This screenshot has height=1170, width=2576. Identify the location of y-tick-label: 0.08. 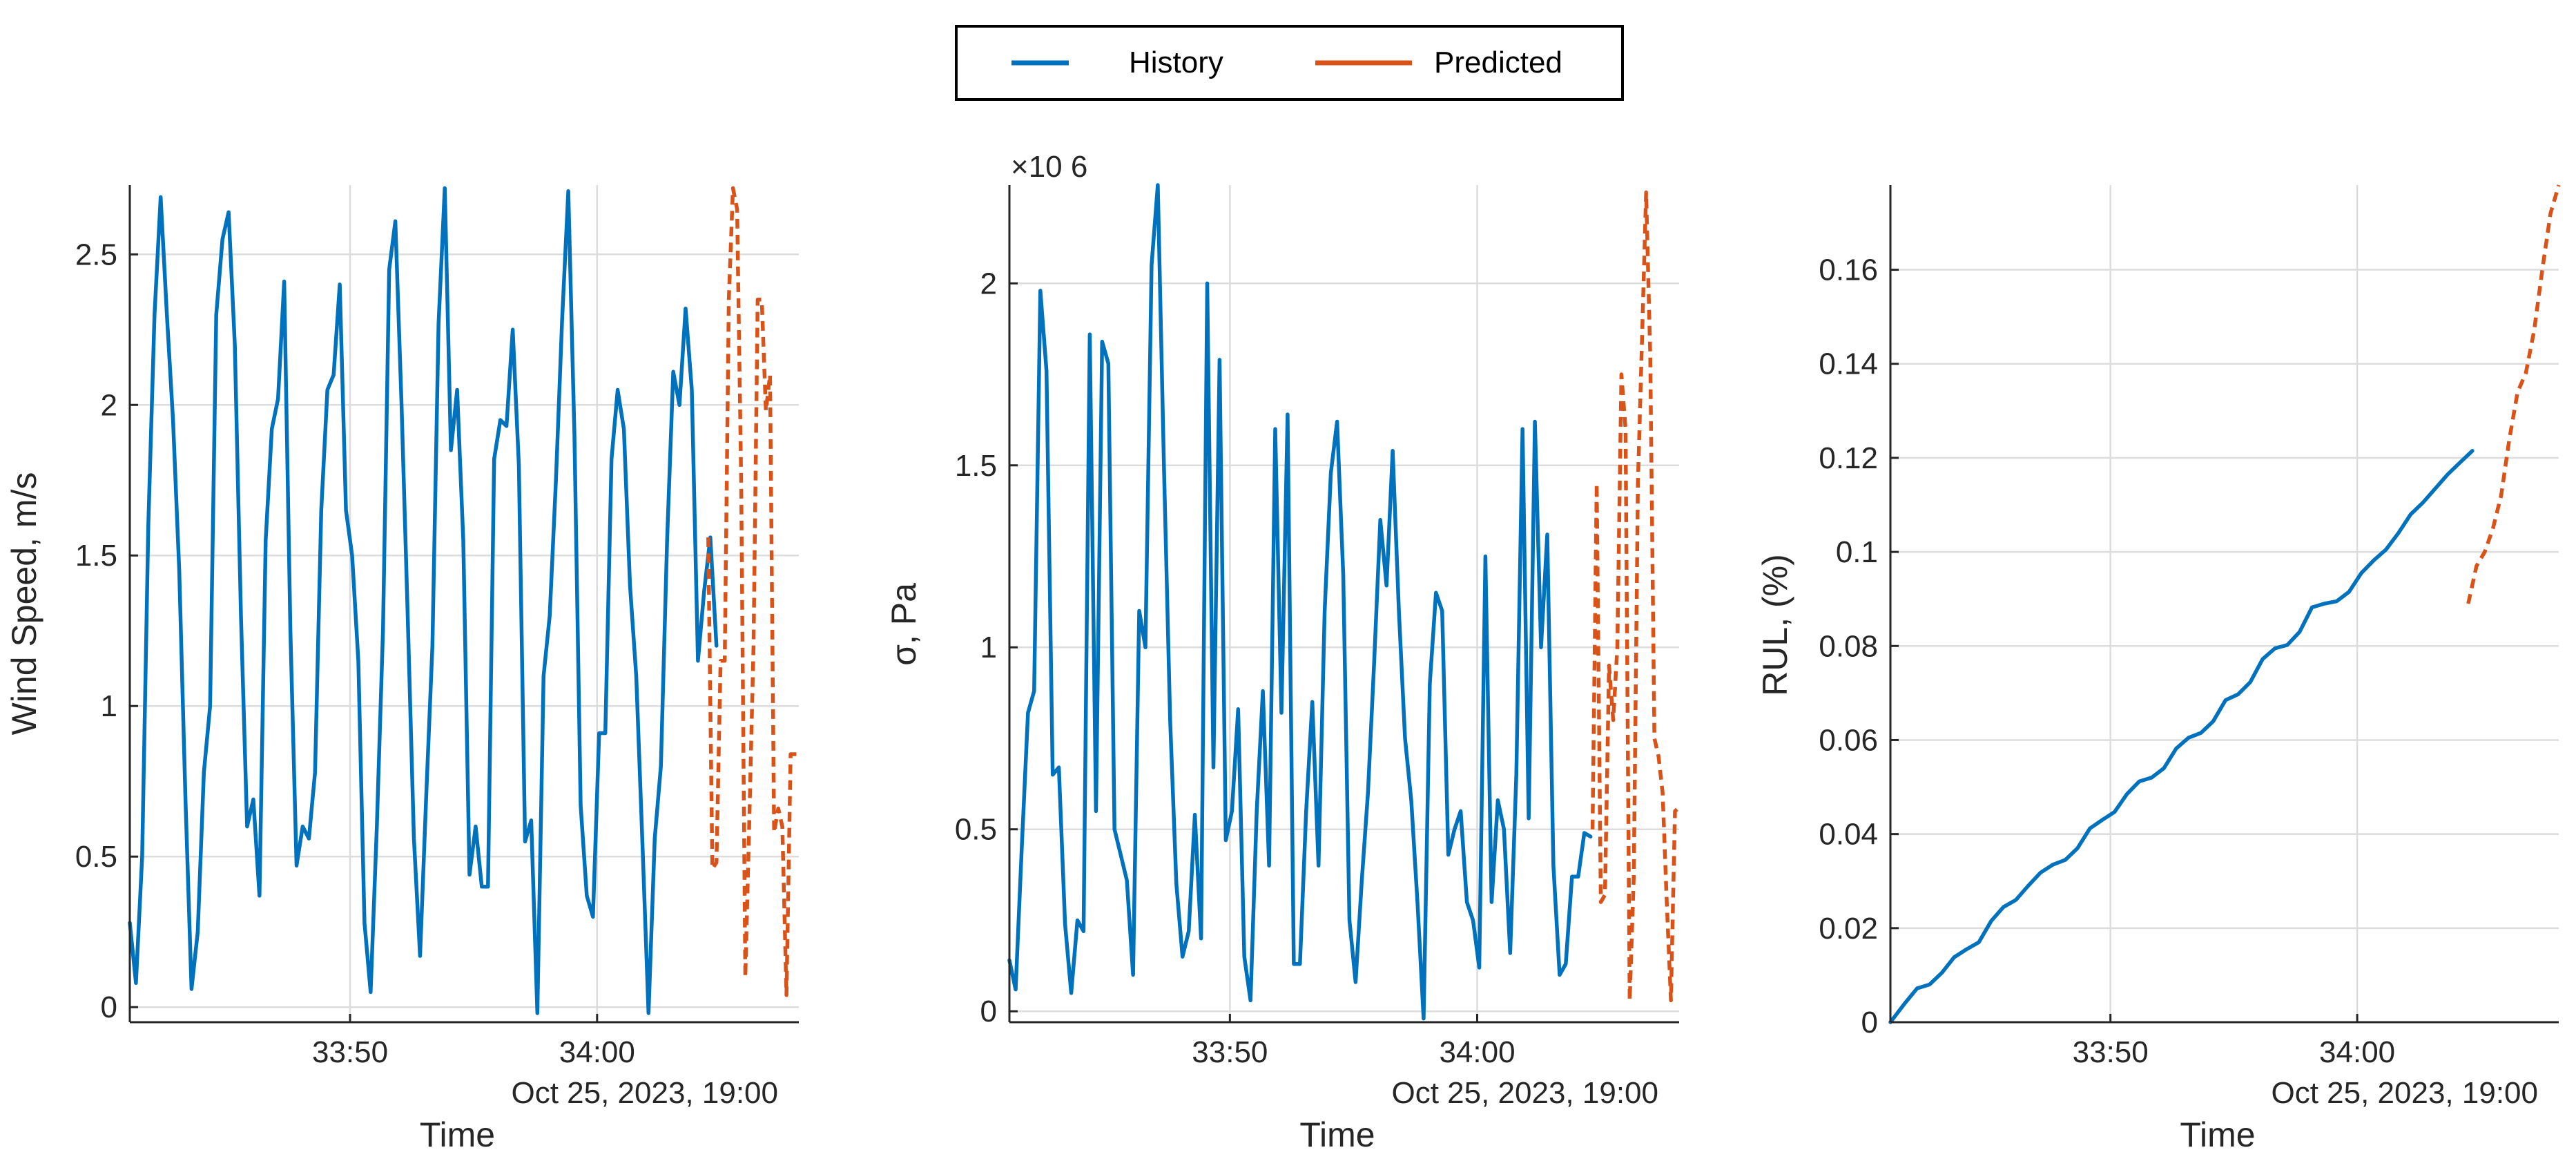
(1849, 646).